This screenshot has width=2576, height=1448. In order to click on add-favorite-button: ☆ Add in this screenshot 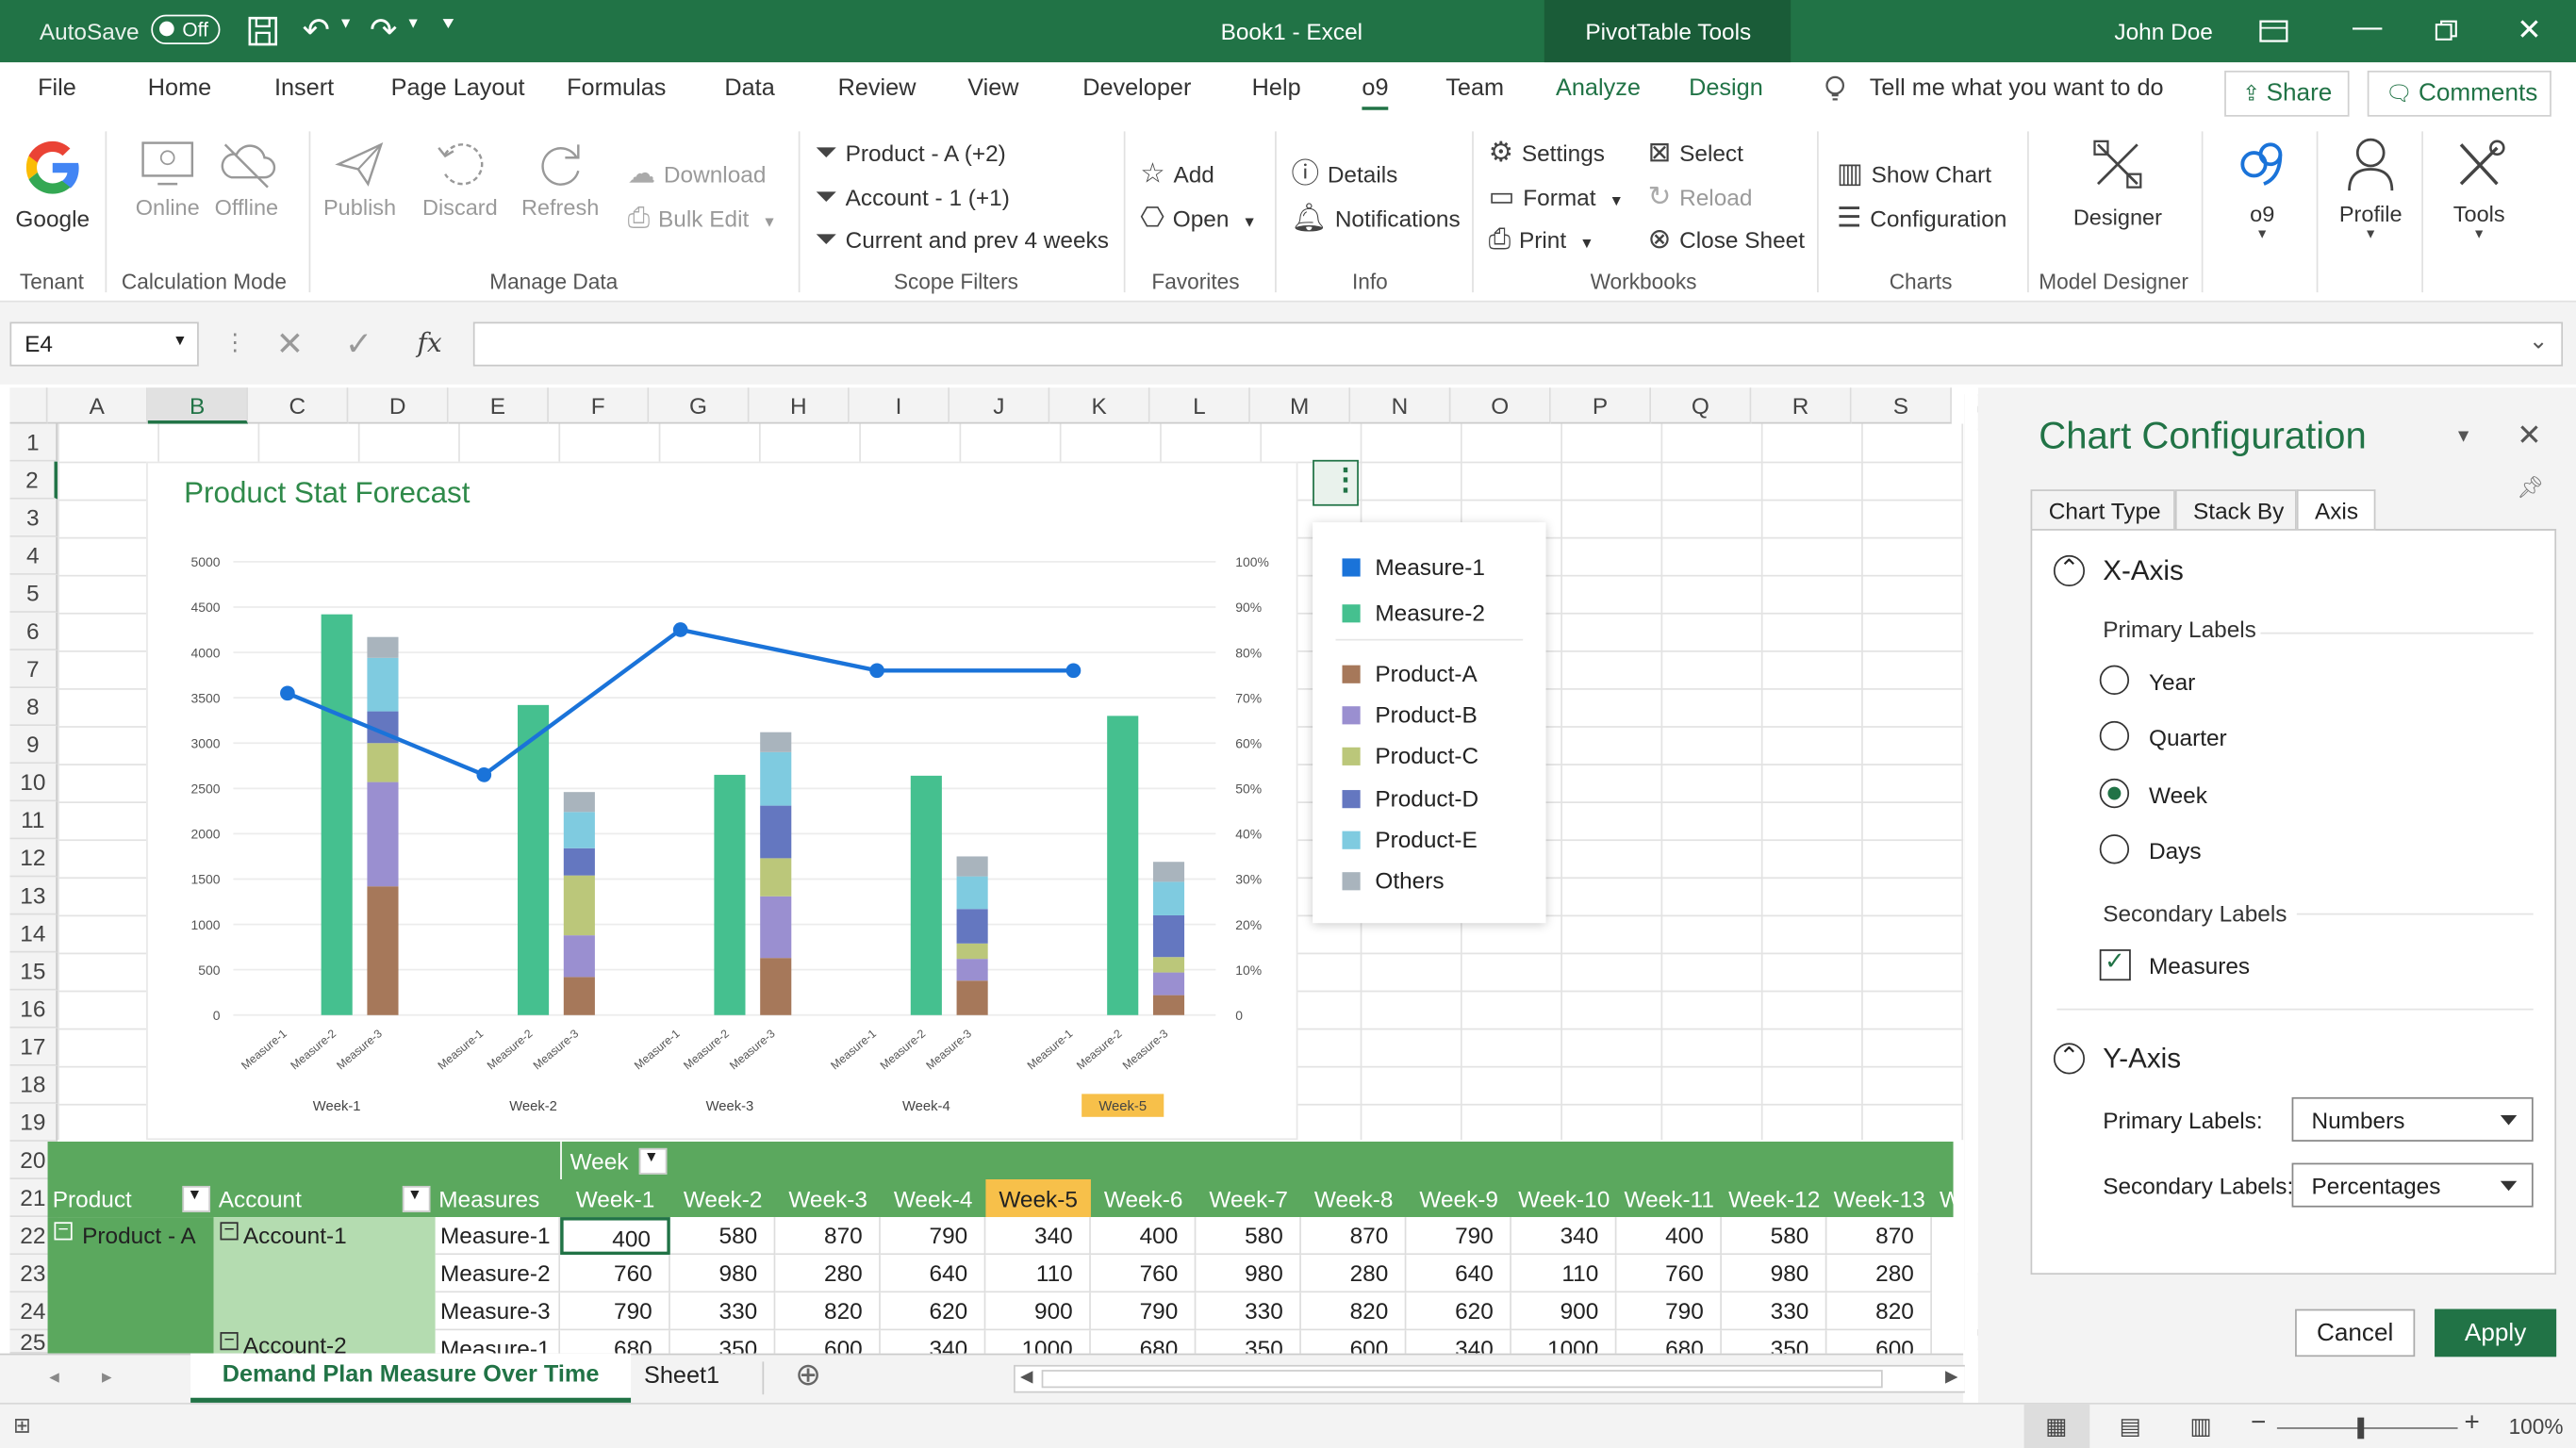, I will do `click(1177, 173)`.